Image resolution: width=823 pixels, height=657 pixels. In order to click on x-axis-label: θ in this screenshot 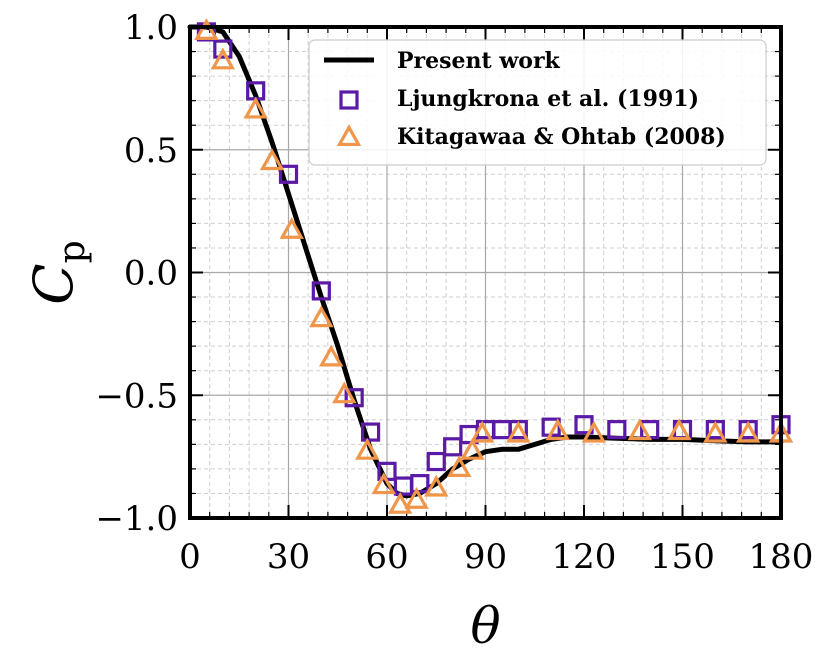, I will do `click(485, 626)`.